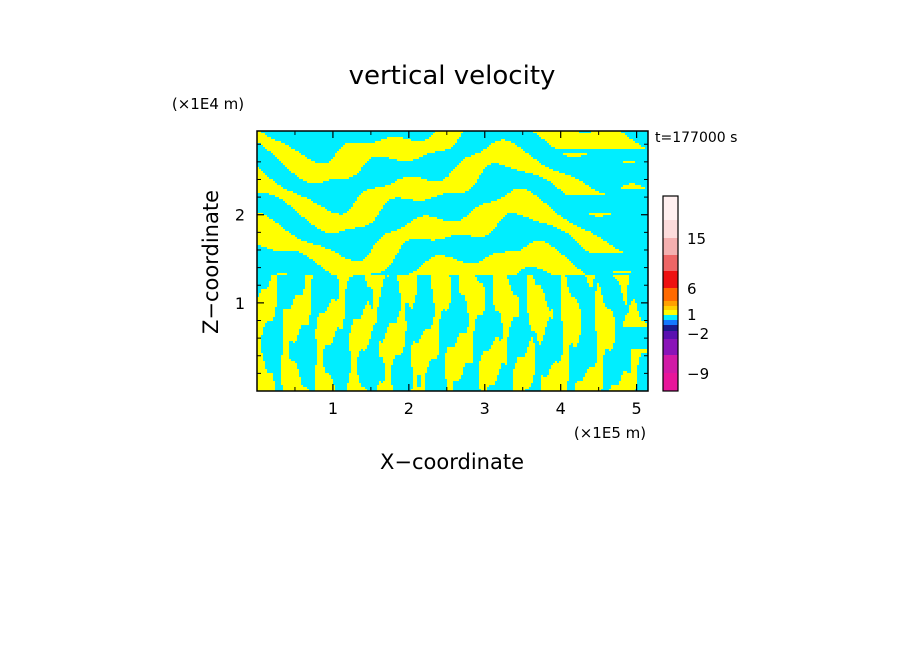  I want to click on colorbar-label: −9, so click(698, 374).